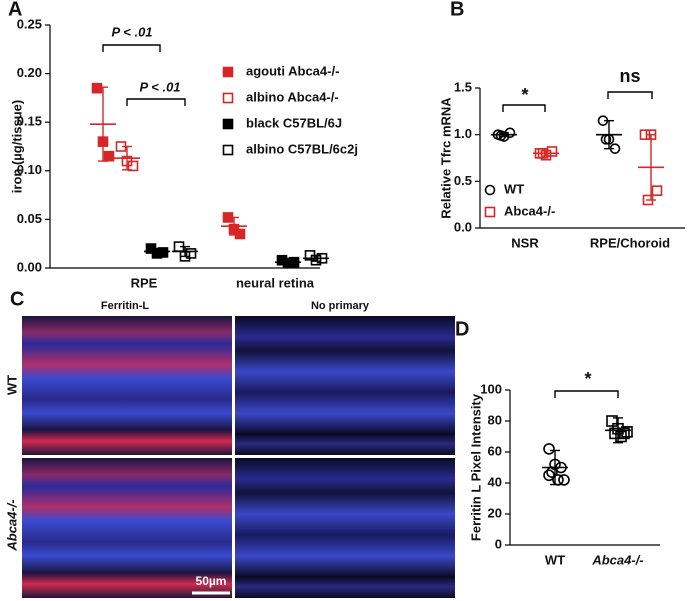 This screenshot has height=601, width=688. Describe the element at coordinates (292, 70) in the screenshot. I see `legend-label: agouti Abca4-/-` at that location.